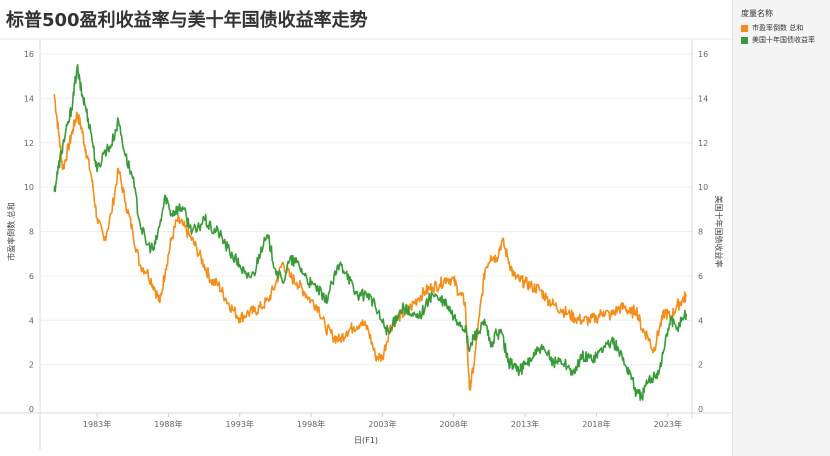 This screenshot has height=456, width=830. I want to click on y-tick-label-left: 14, so click(29, 98).